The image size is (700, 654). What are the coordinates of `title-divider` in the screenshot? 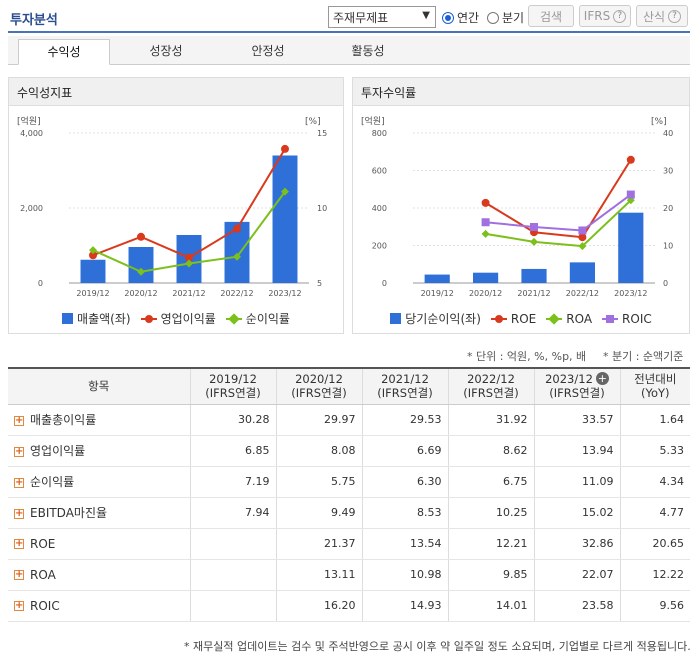 It's located at (349, 32).